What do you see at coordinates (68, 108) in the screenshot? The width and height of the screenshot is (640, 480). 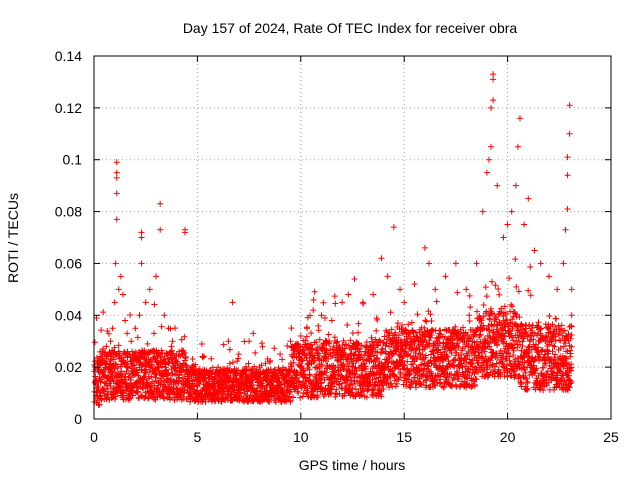 I see `y-tick-label: 0.12` at bounding box center [68, 108].